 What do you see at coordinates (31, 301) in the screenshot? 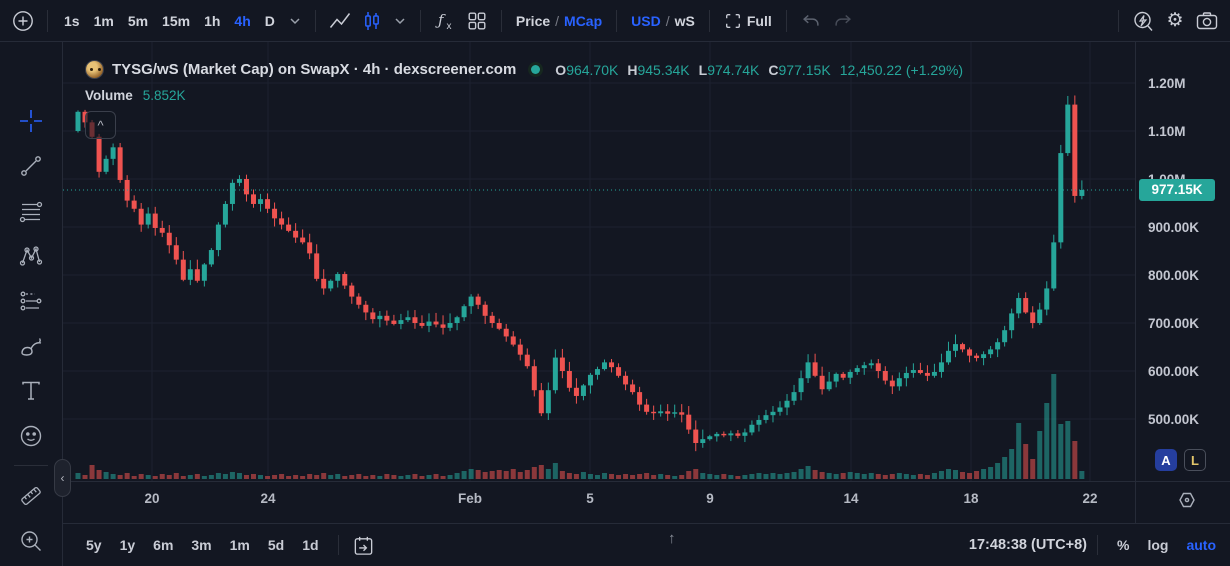
I see `projection-tool-icon` at bounding box center [31, 301].